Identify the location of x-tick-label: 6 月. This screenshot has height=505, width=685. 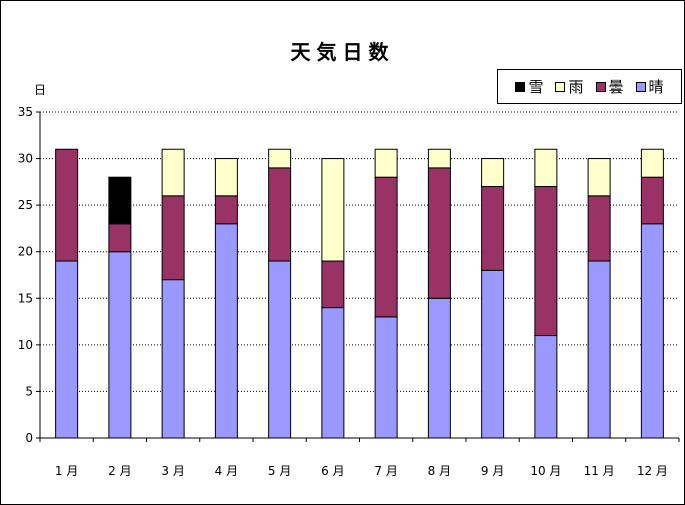
(332, 471).